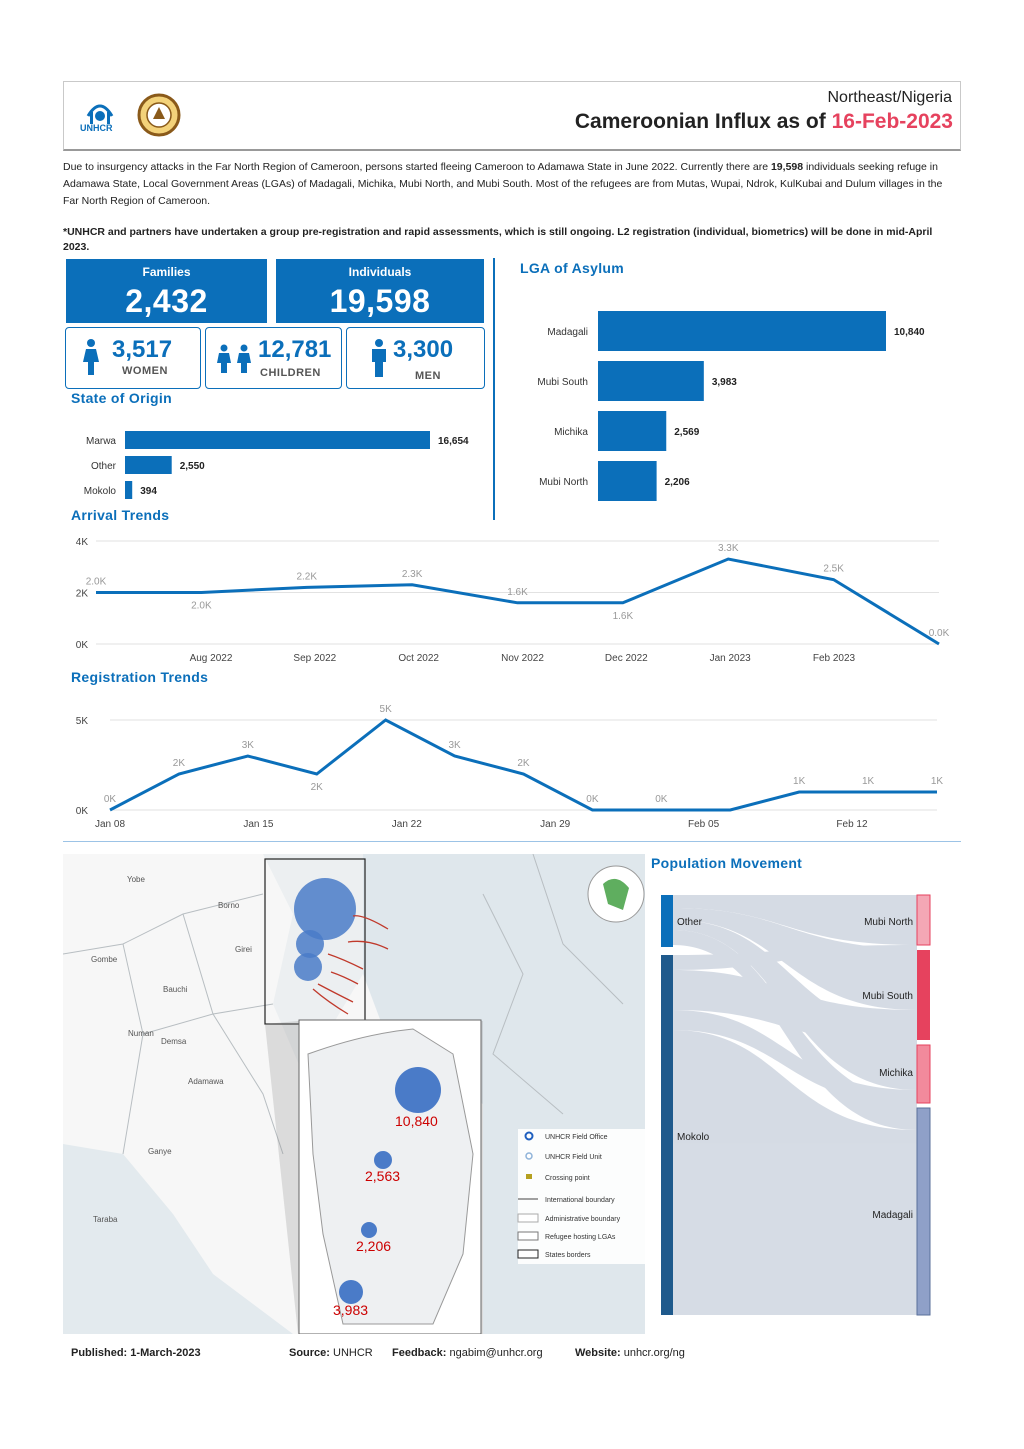  I want to click on woman-icon, so click(91, 357).